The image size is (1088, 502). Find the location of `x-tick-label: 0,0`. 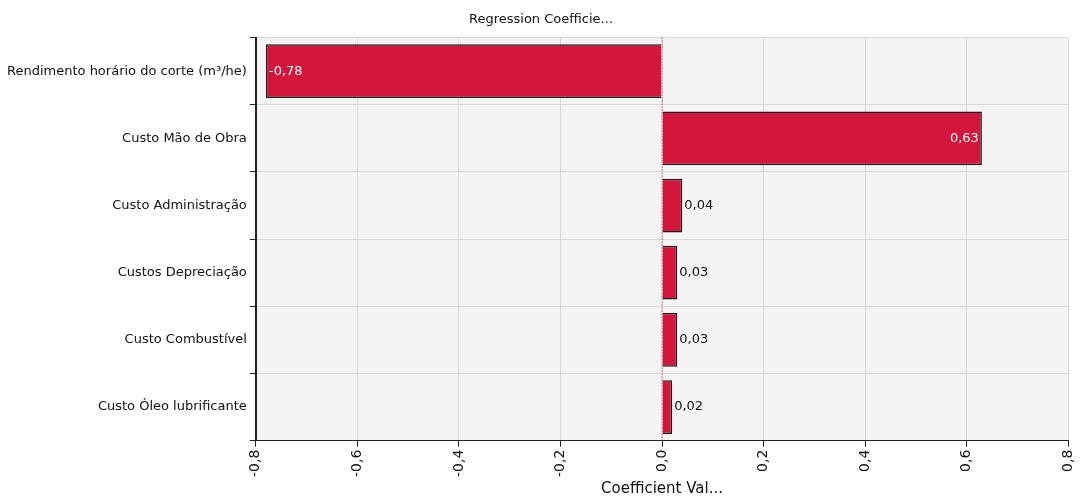

x-tick-label: 0,0 is located at coordinates (660, 460).